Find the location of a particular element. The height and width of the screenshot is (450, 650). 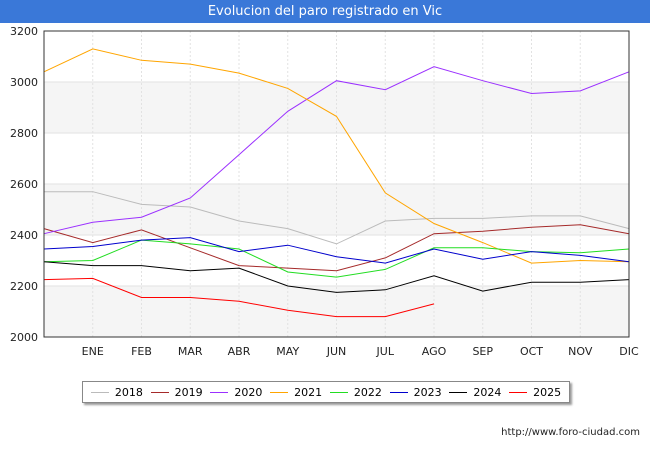

y-tick-label: 3000 is located at coordinates (24, 82).